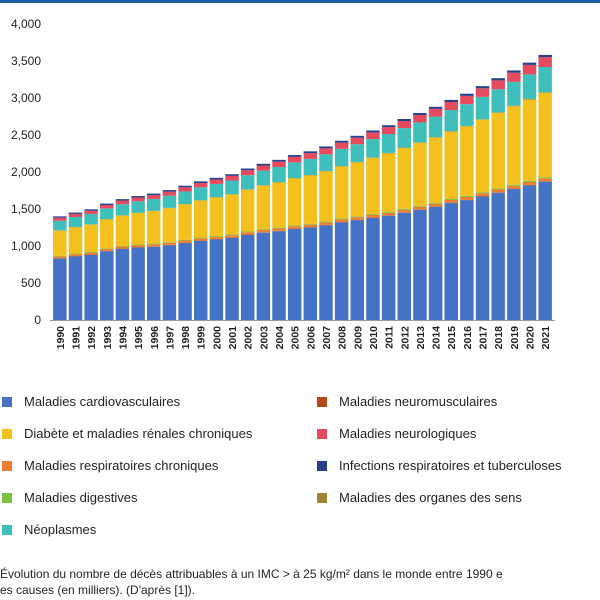 This screenshot has height=600, width=600. What do you see at coordinates (233, 338) in the screenshot?
I see `x-tick-label: 2001` at bounding box center [233, 338].